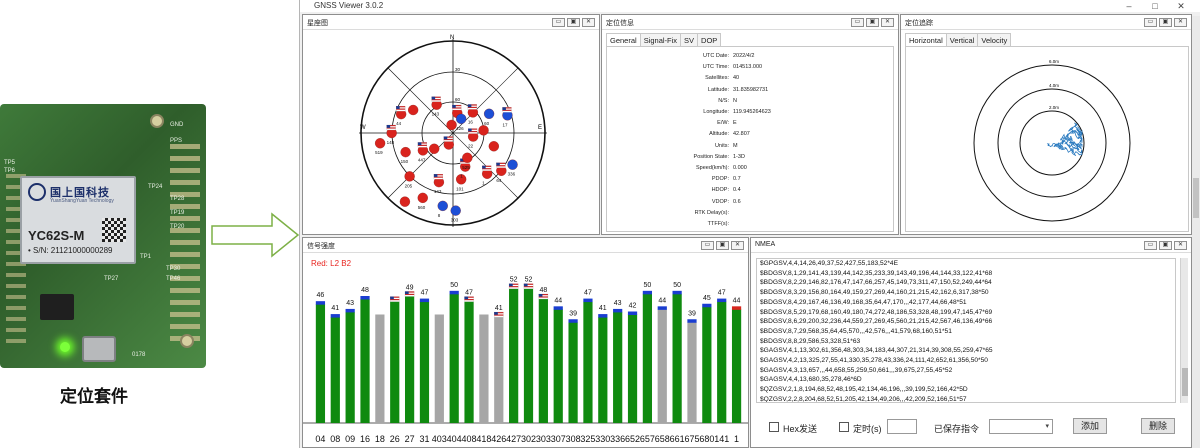 The height and width of the screenshot is (448, 1200). Describe the element at coordinates (1158, 426) in the screenshot. I see `delete-button: 删除` at that location.